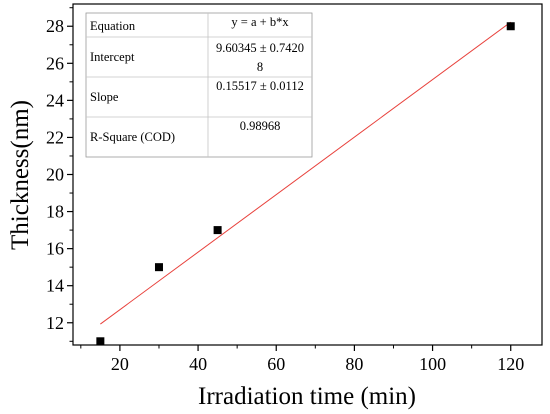 This screenshot has height=414, width=550. I want to click on y-axis-title: Thickness(nm), so click(20, 175).